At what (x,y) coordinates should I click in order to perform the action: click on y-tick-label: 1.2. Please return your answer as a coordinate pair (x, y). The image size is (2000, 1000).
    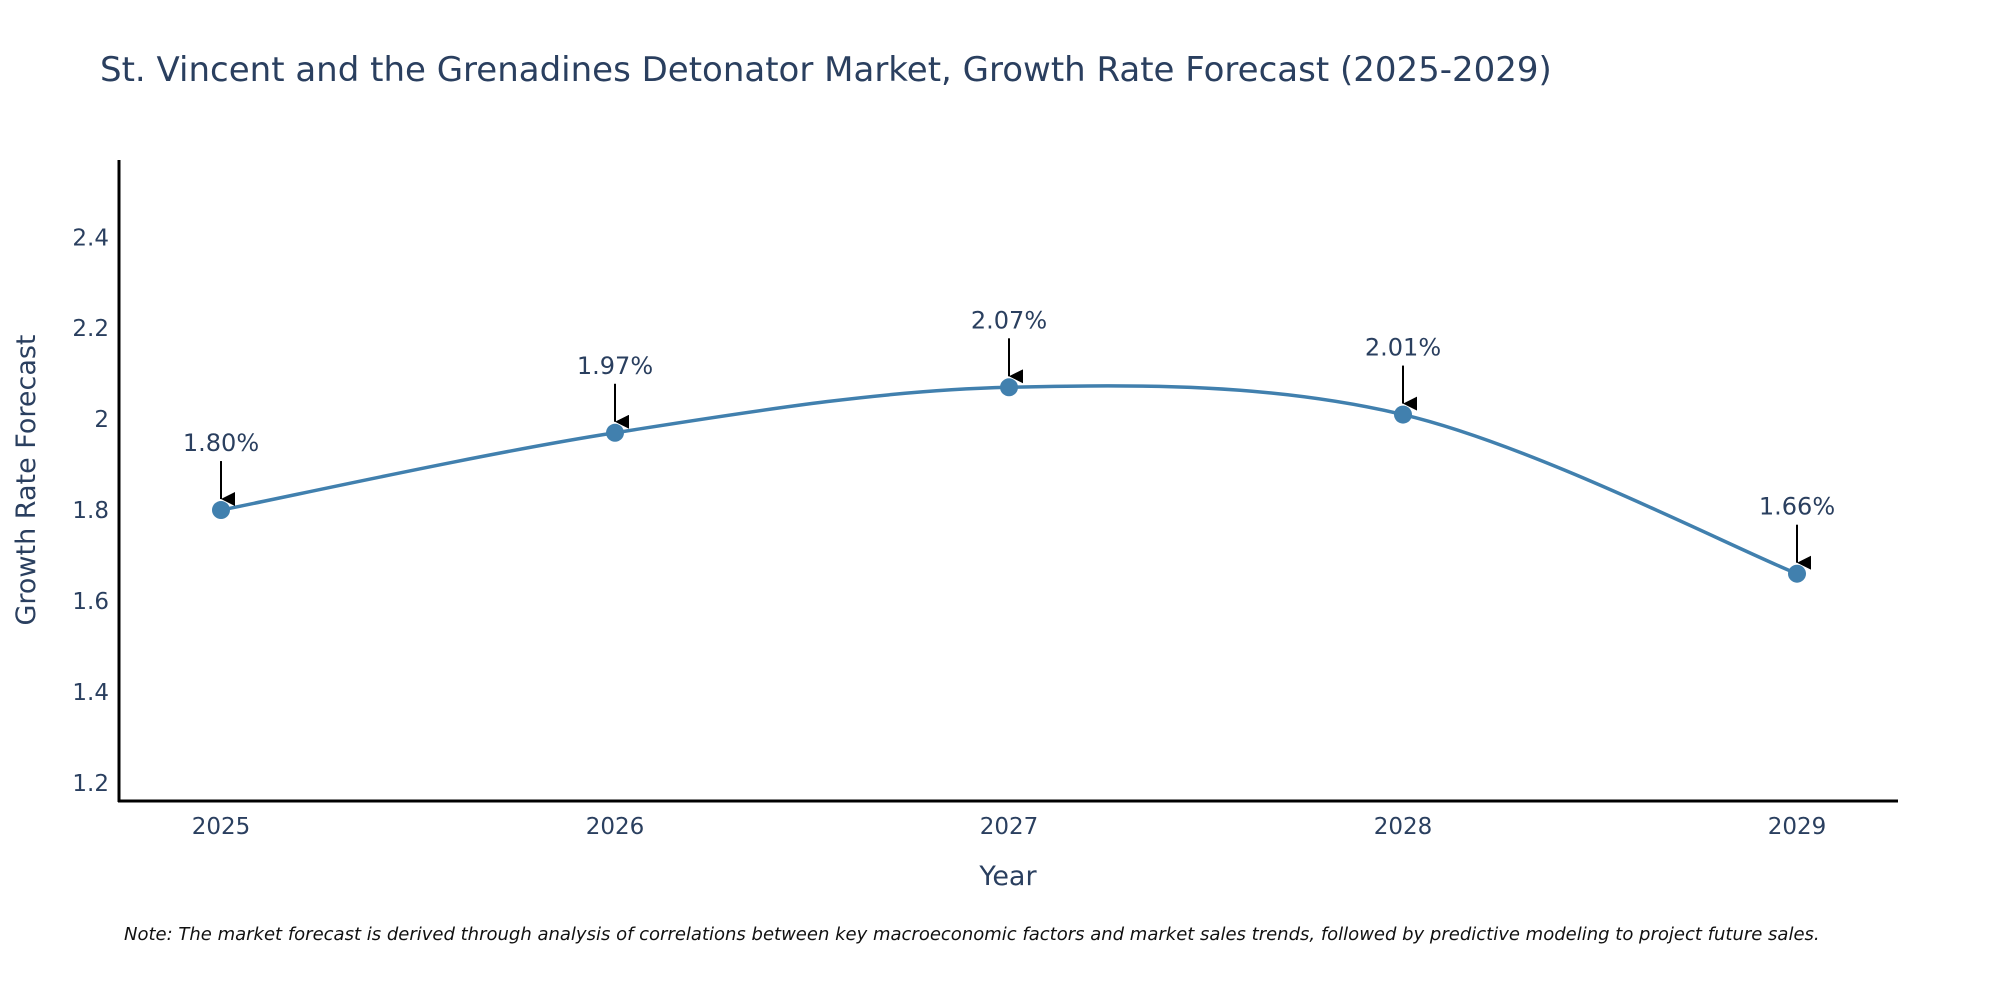
    Looking at the image, I should click on (90, 784).